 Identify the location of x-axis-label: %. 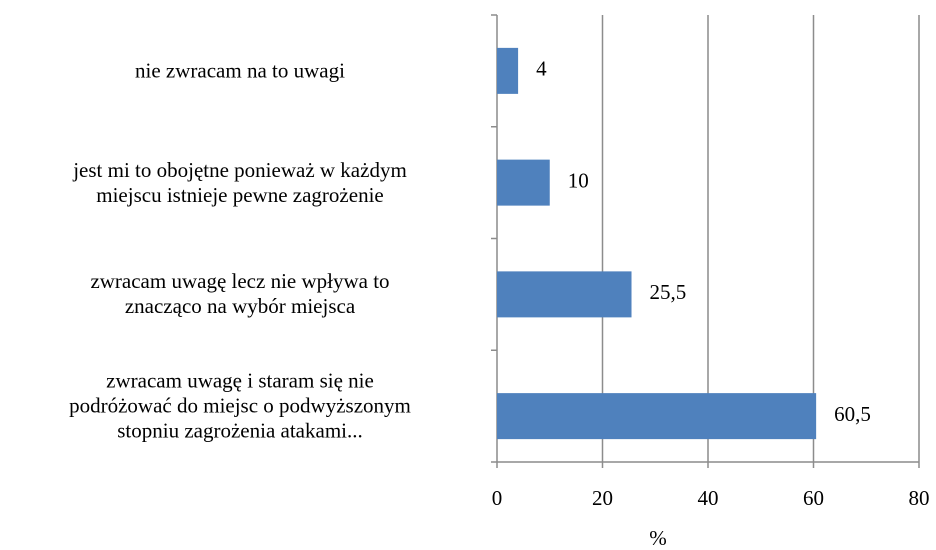
(658, 538).